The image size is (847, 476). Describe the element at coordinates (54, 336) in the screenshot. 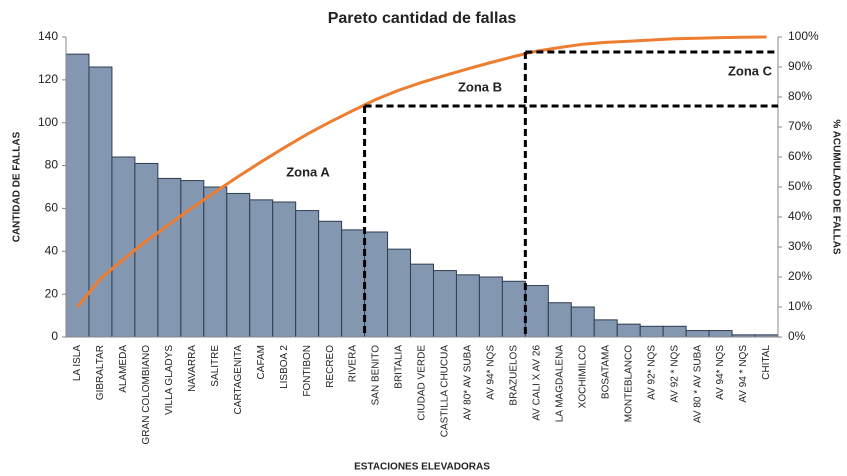

I see `y-tick-label: 0` at that location.